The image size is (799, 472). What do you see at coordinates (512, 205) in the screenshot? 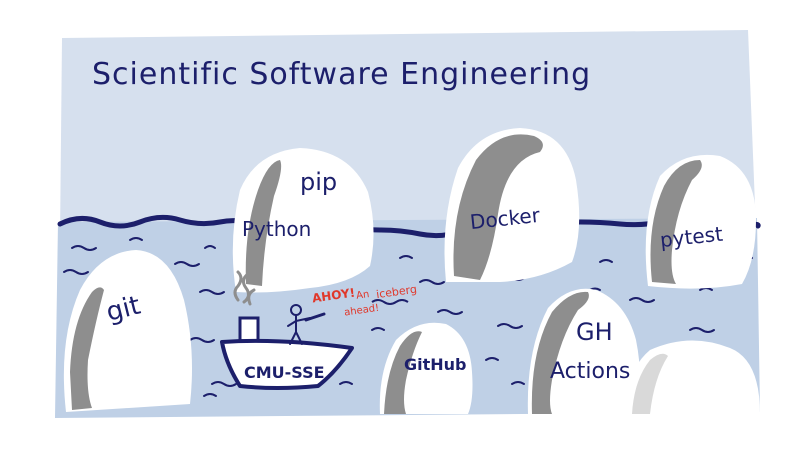
I see `iceberg-docker` at bounding box center [512, 205].